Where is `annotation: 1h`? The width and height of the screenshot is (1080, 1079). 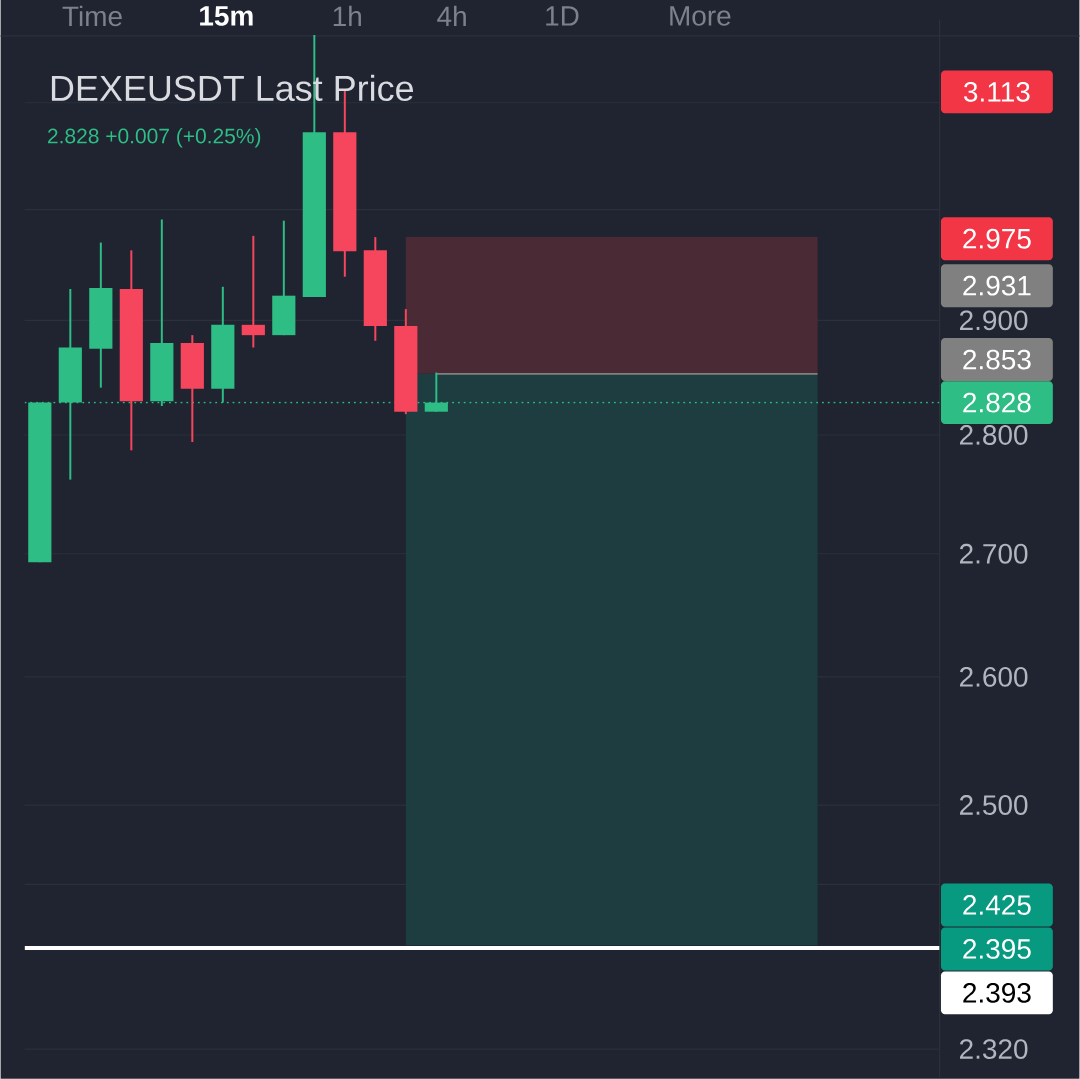
annotation: 1h is located at coordinates (347, 16).